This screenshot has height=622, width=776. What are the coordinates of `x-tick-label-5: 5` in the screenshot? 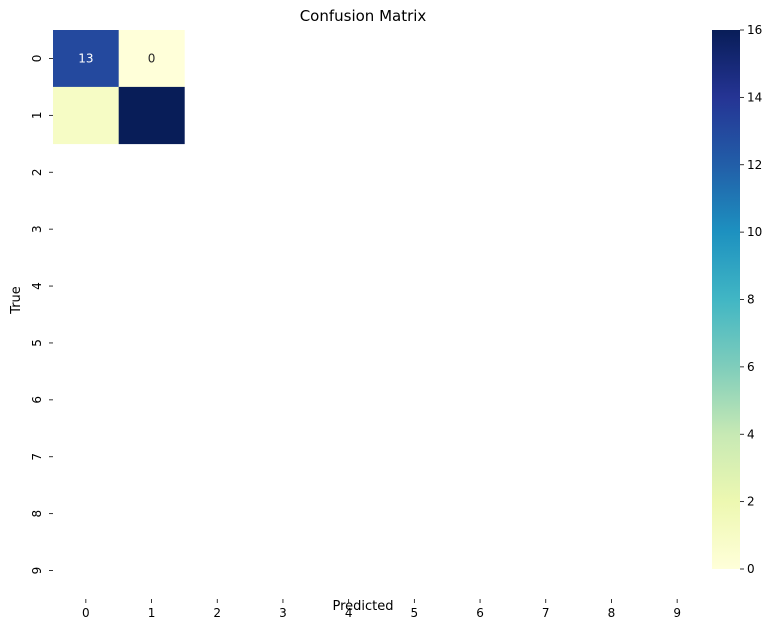 It's located at (415, 613).